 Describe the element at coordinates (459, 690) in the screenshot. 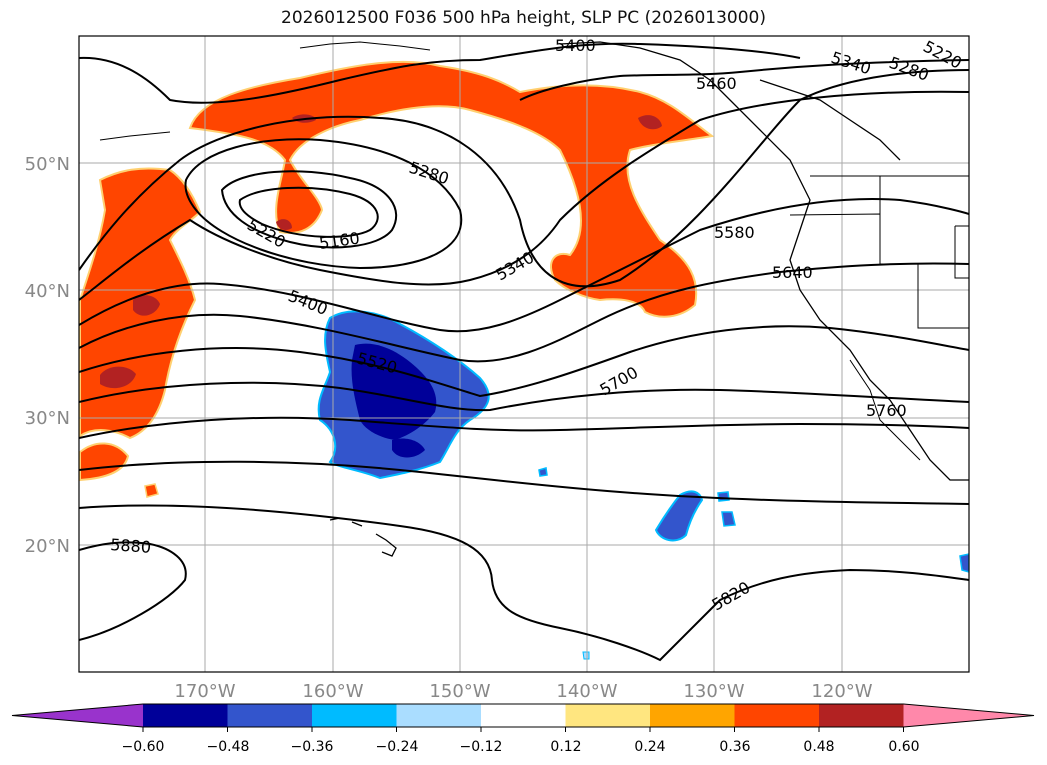

I see `lon-label: 150°W` at that location.